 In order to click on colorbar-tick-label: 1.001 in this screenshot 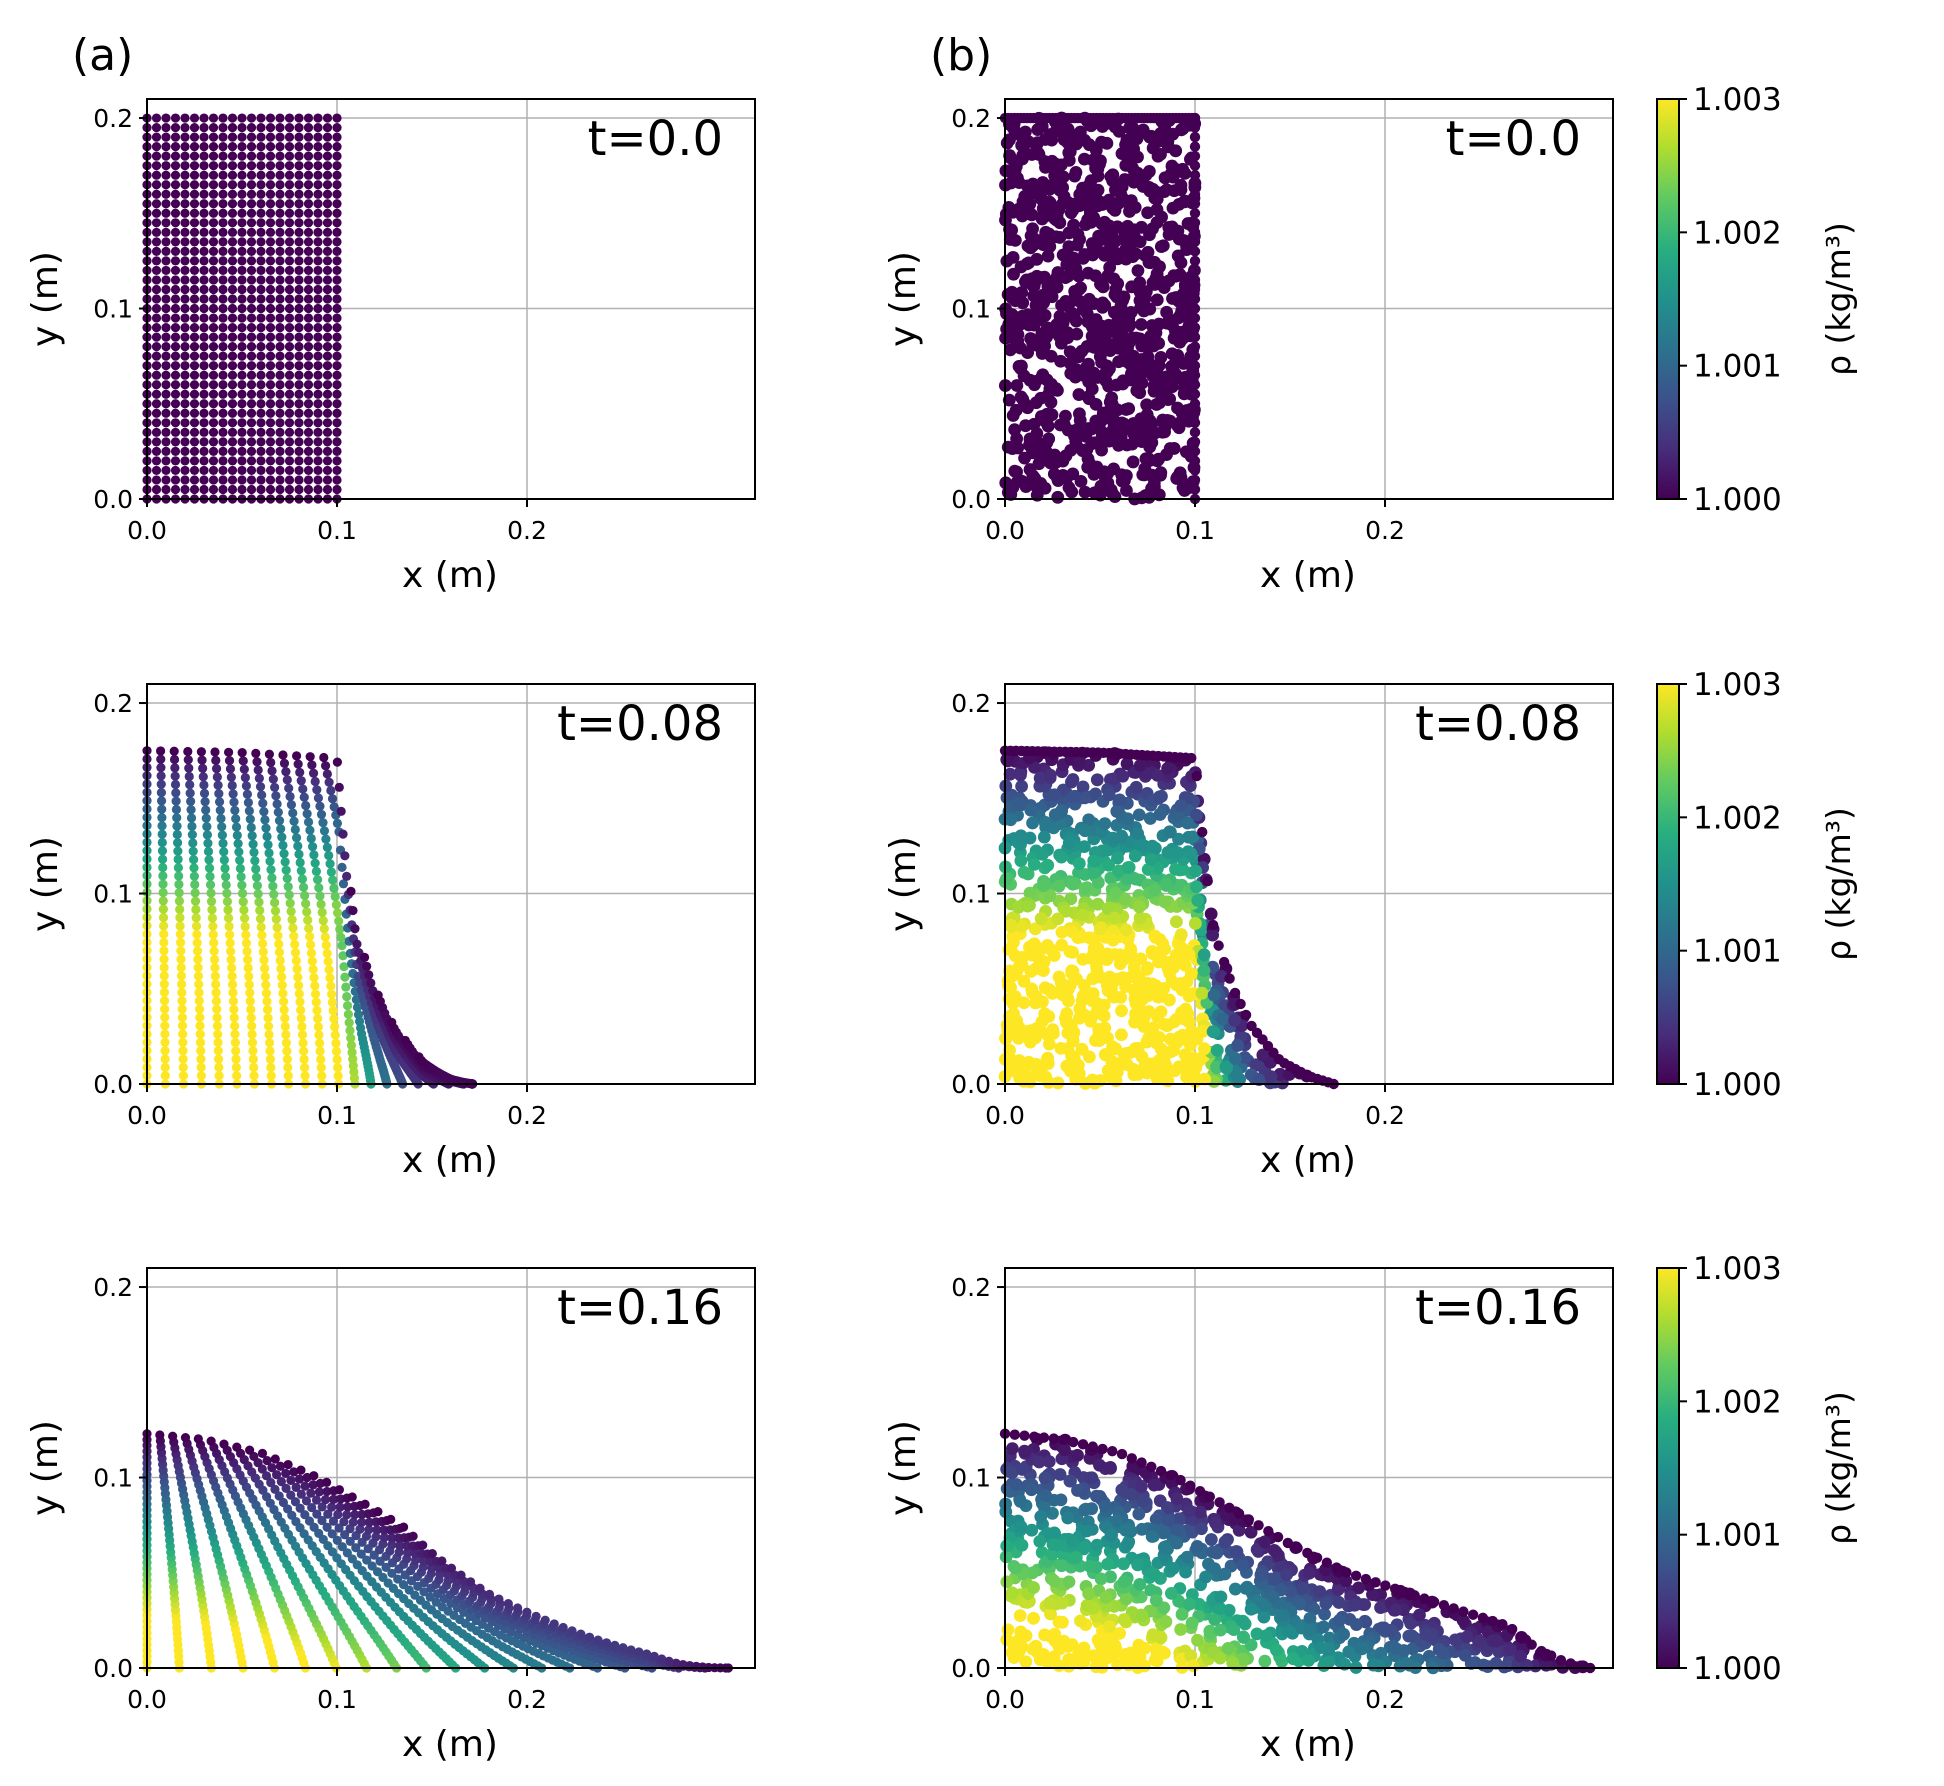, I will do `click(1737, 952)`.